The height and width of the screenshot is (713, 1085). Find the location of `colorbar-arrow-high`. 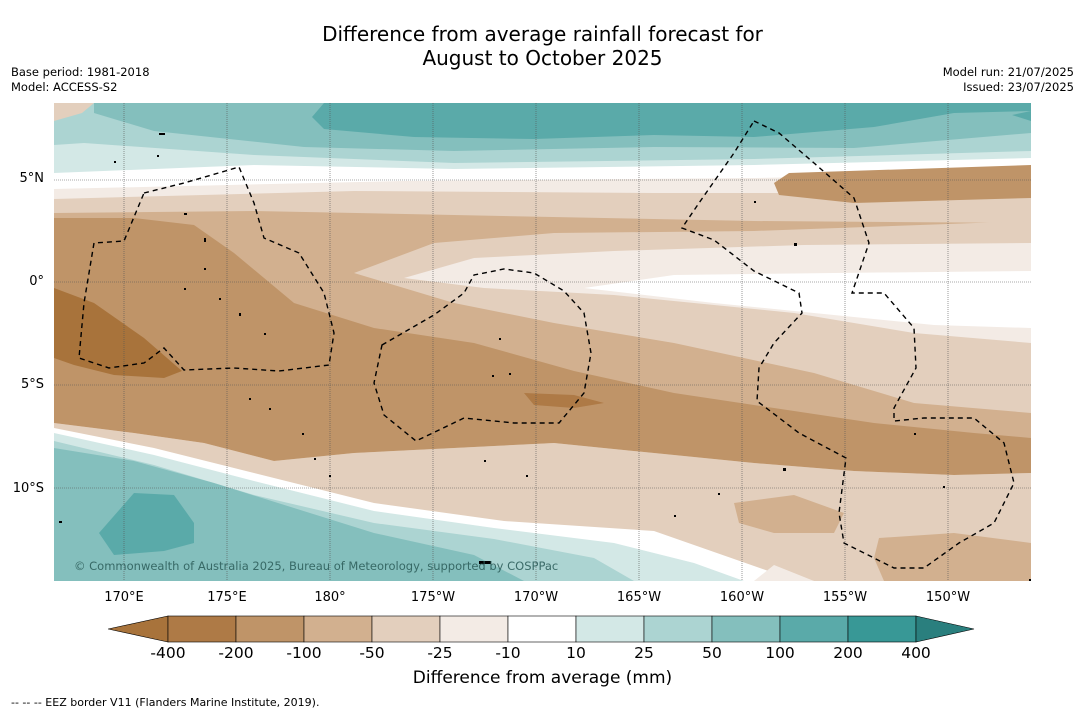

colorbar-arrow-high is located at coordinates (945, 629).